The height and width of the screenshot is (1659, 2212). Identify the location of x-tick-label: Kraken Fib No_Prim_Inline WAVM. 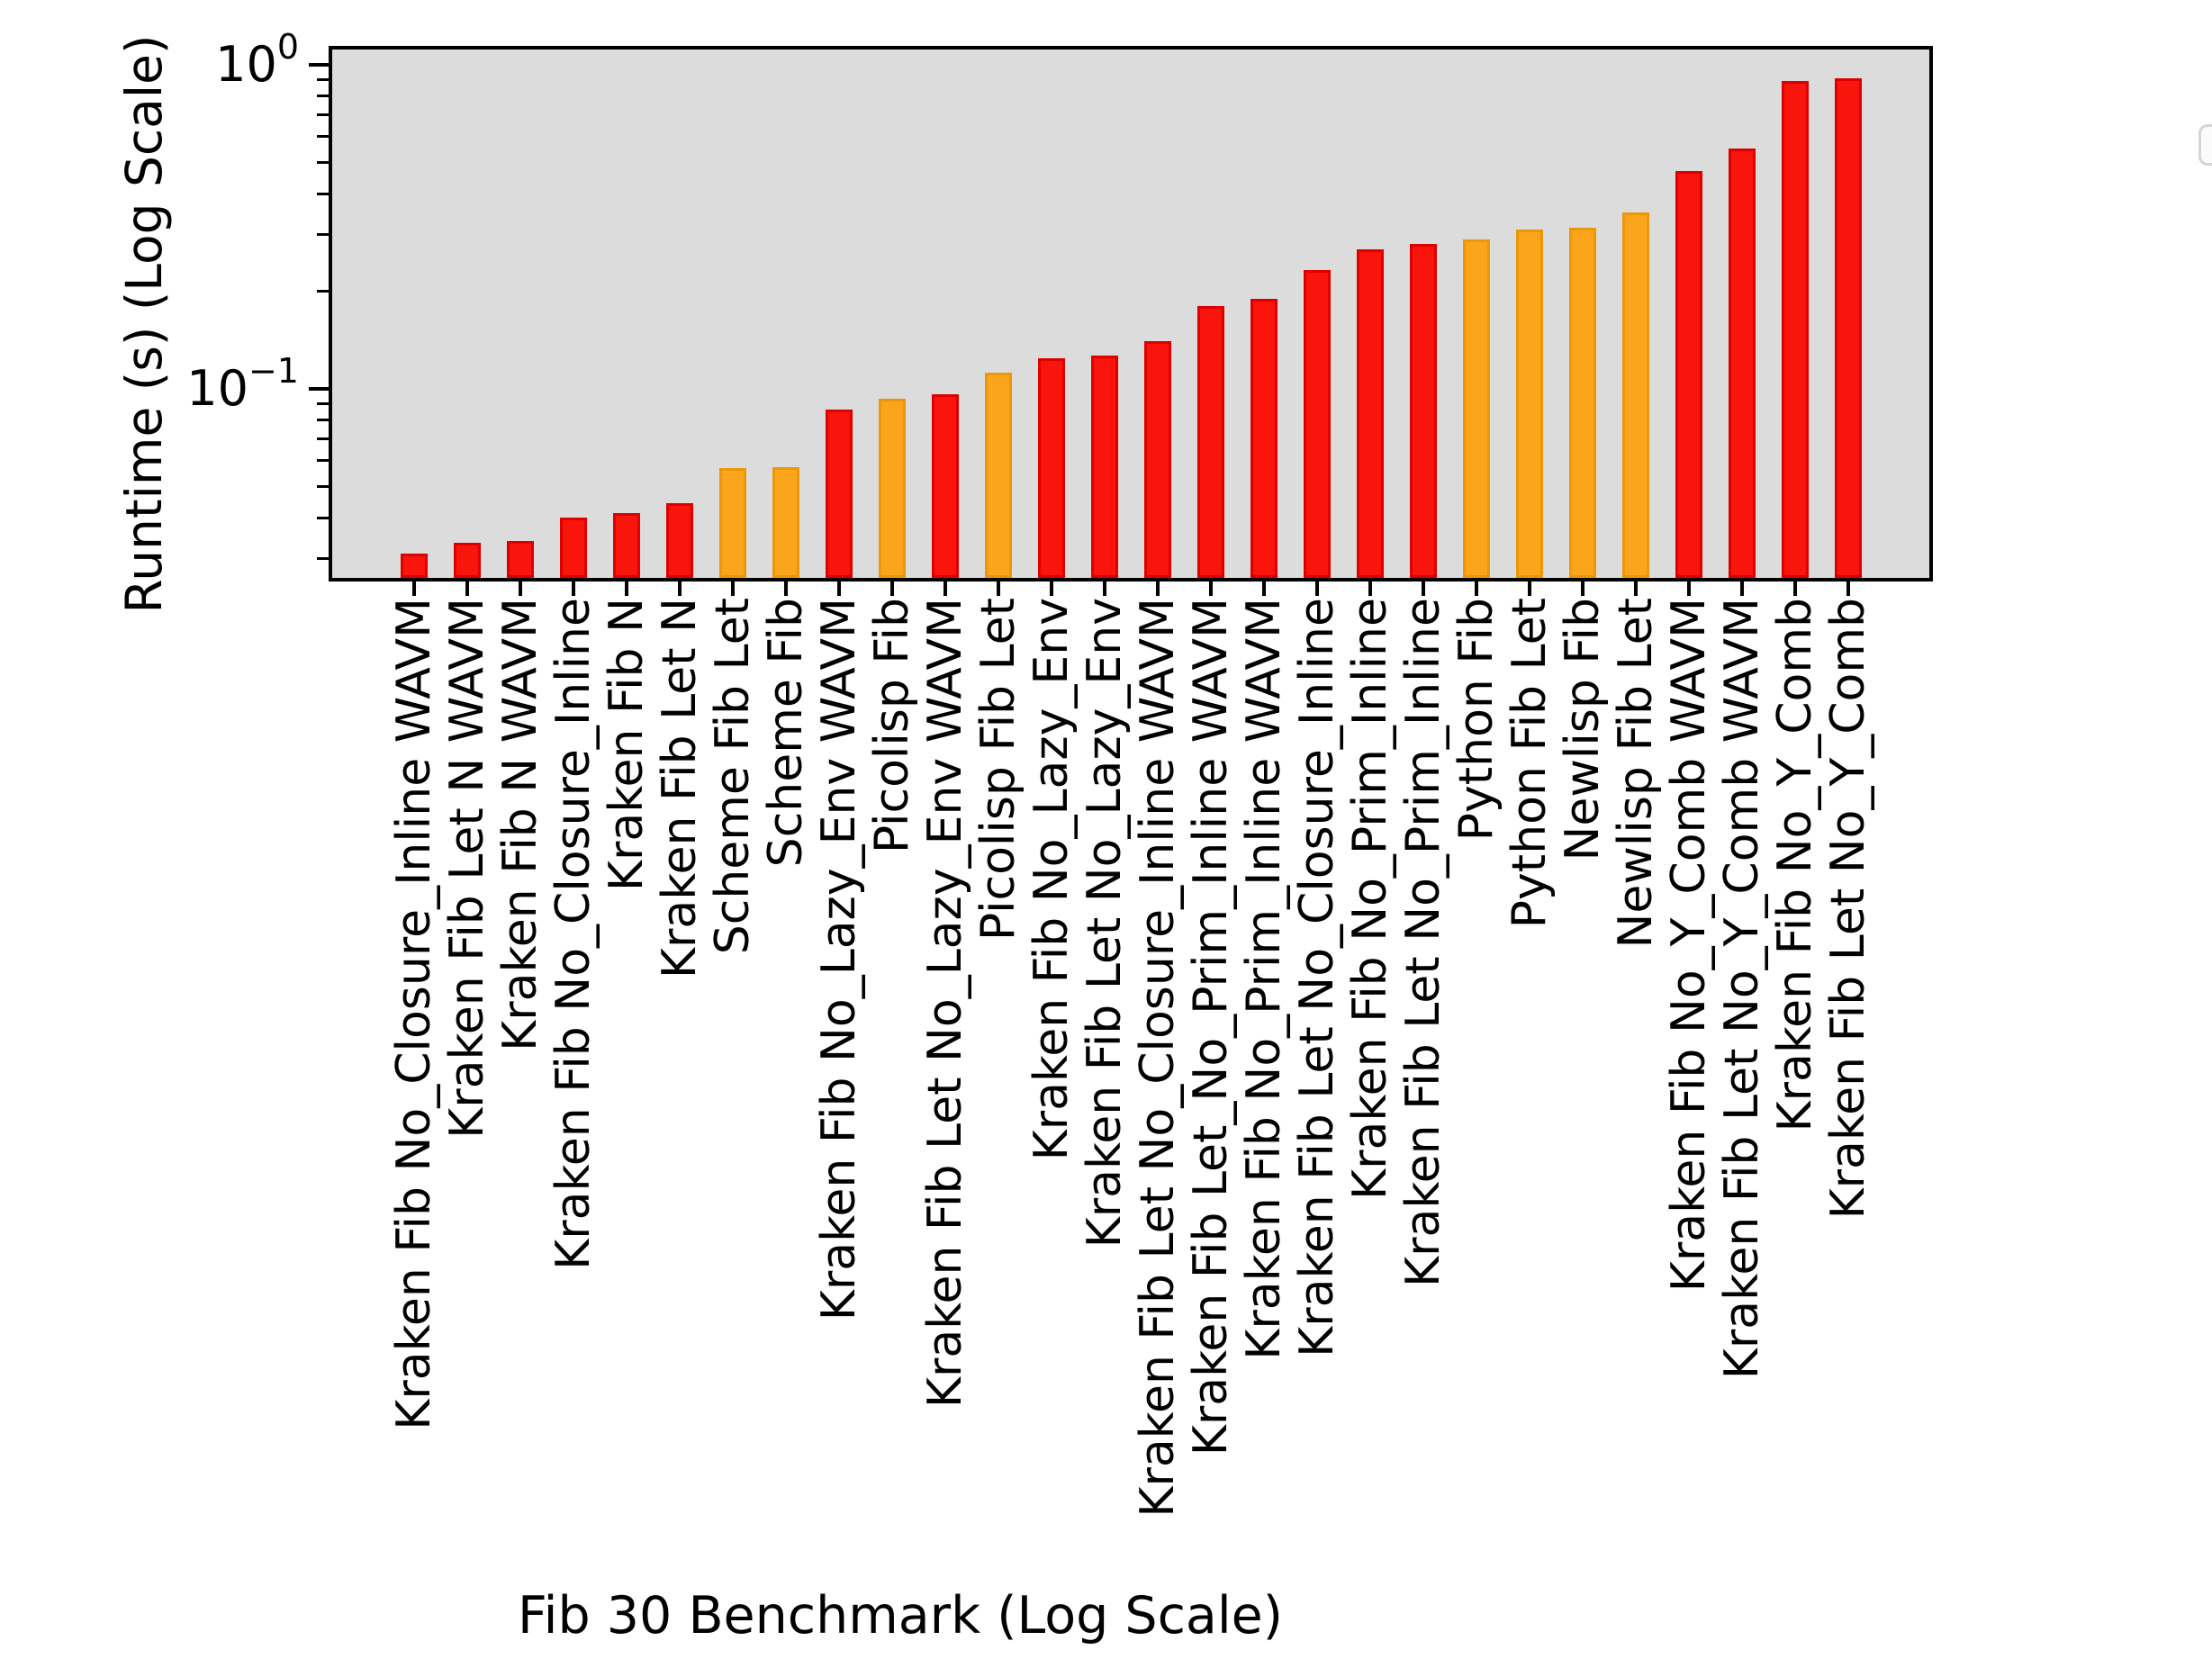
(1264, 979).